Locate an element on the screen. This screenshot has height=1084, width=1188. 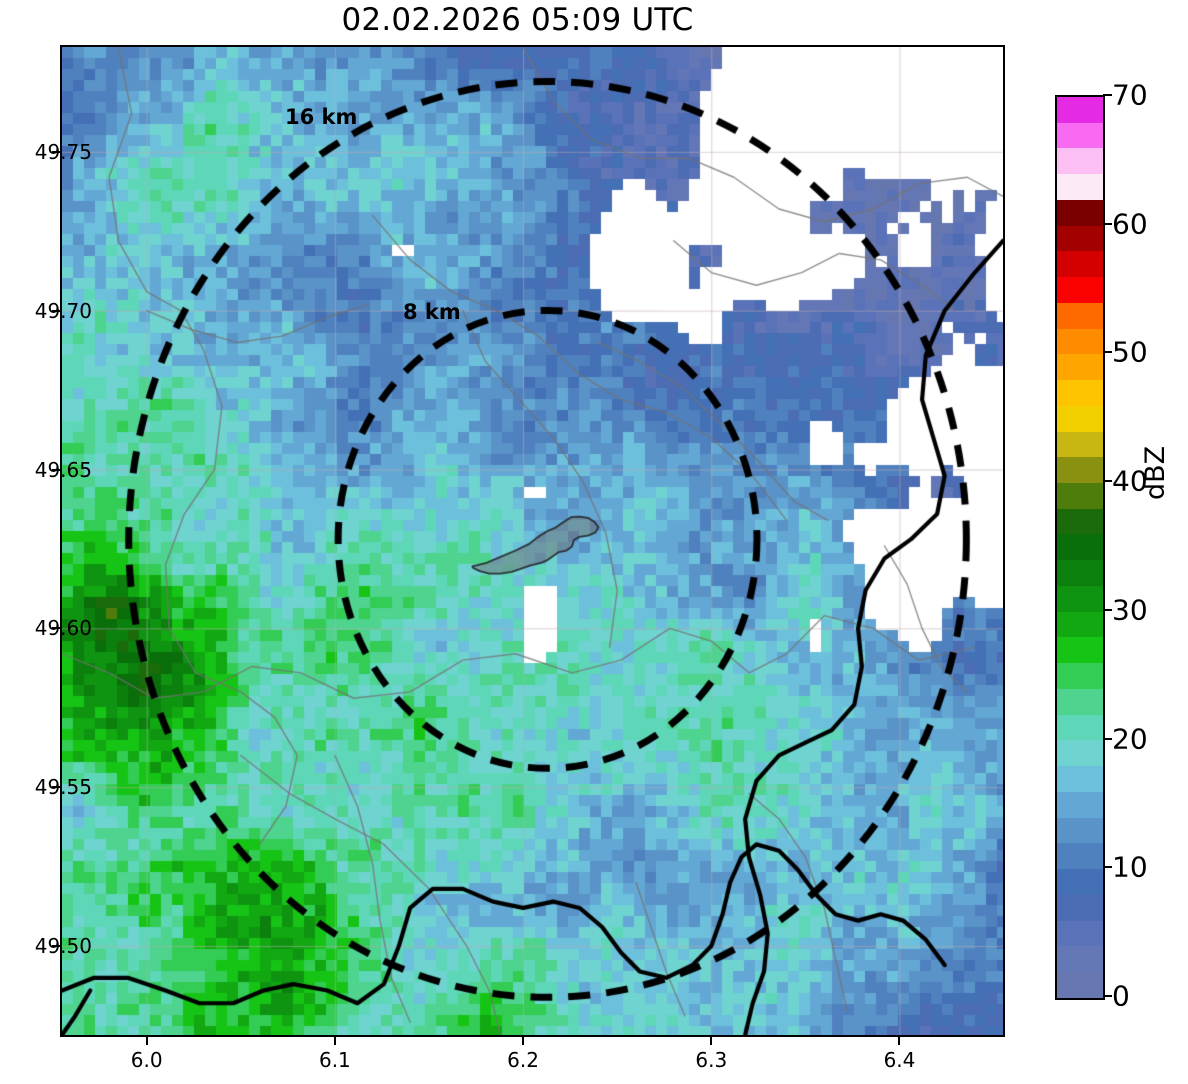
y-axis-tick-label: 49.70 is located at coordinates (63, 310).